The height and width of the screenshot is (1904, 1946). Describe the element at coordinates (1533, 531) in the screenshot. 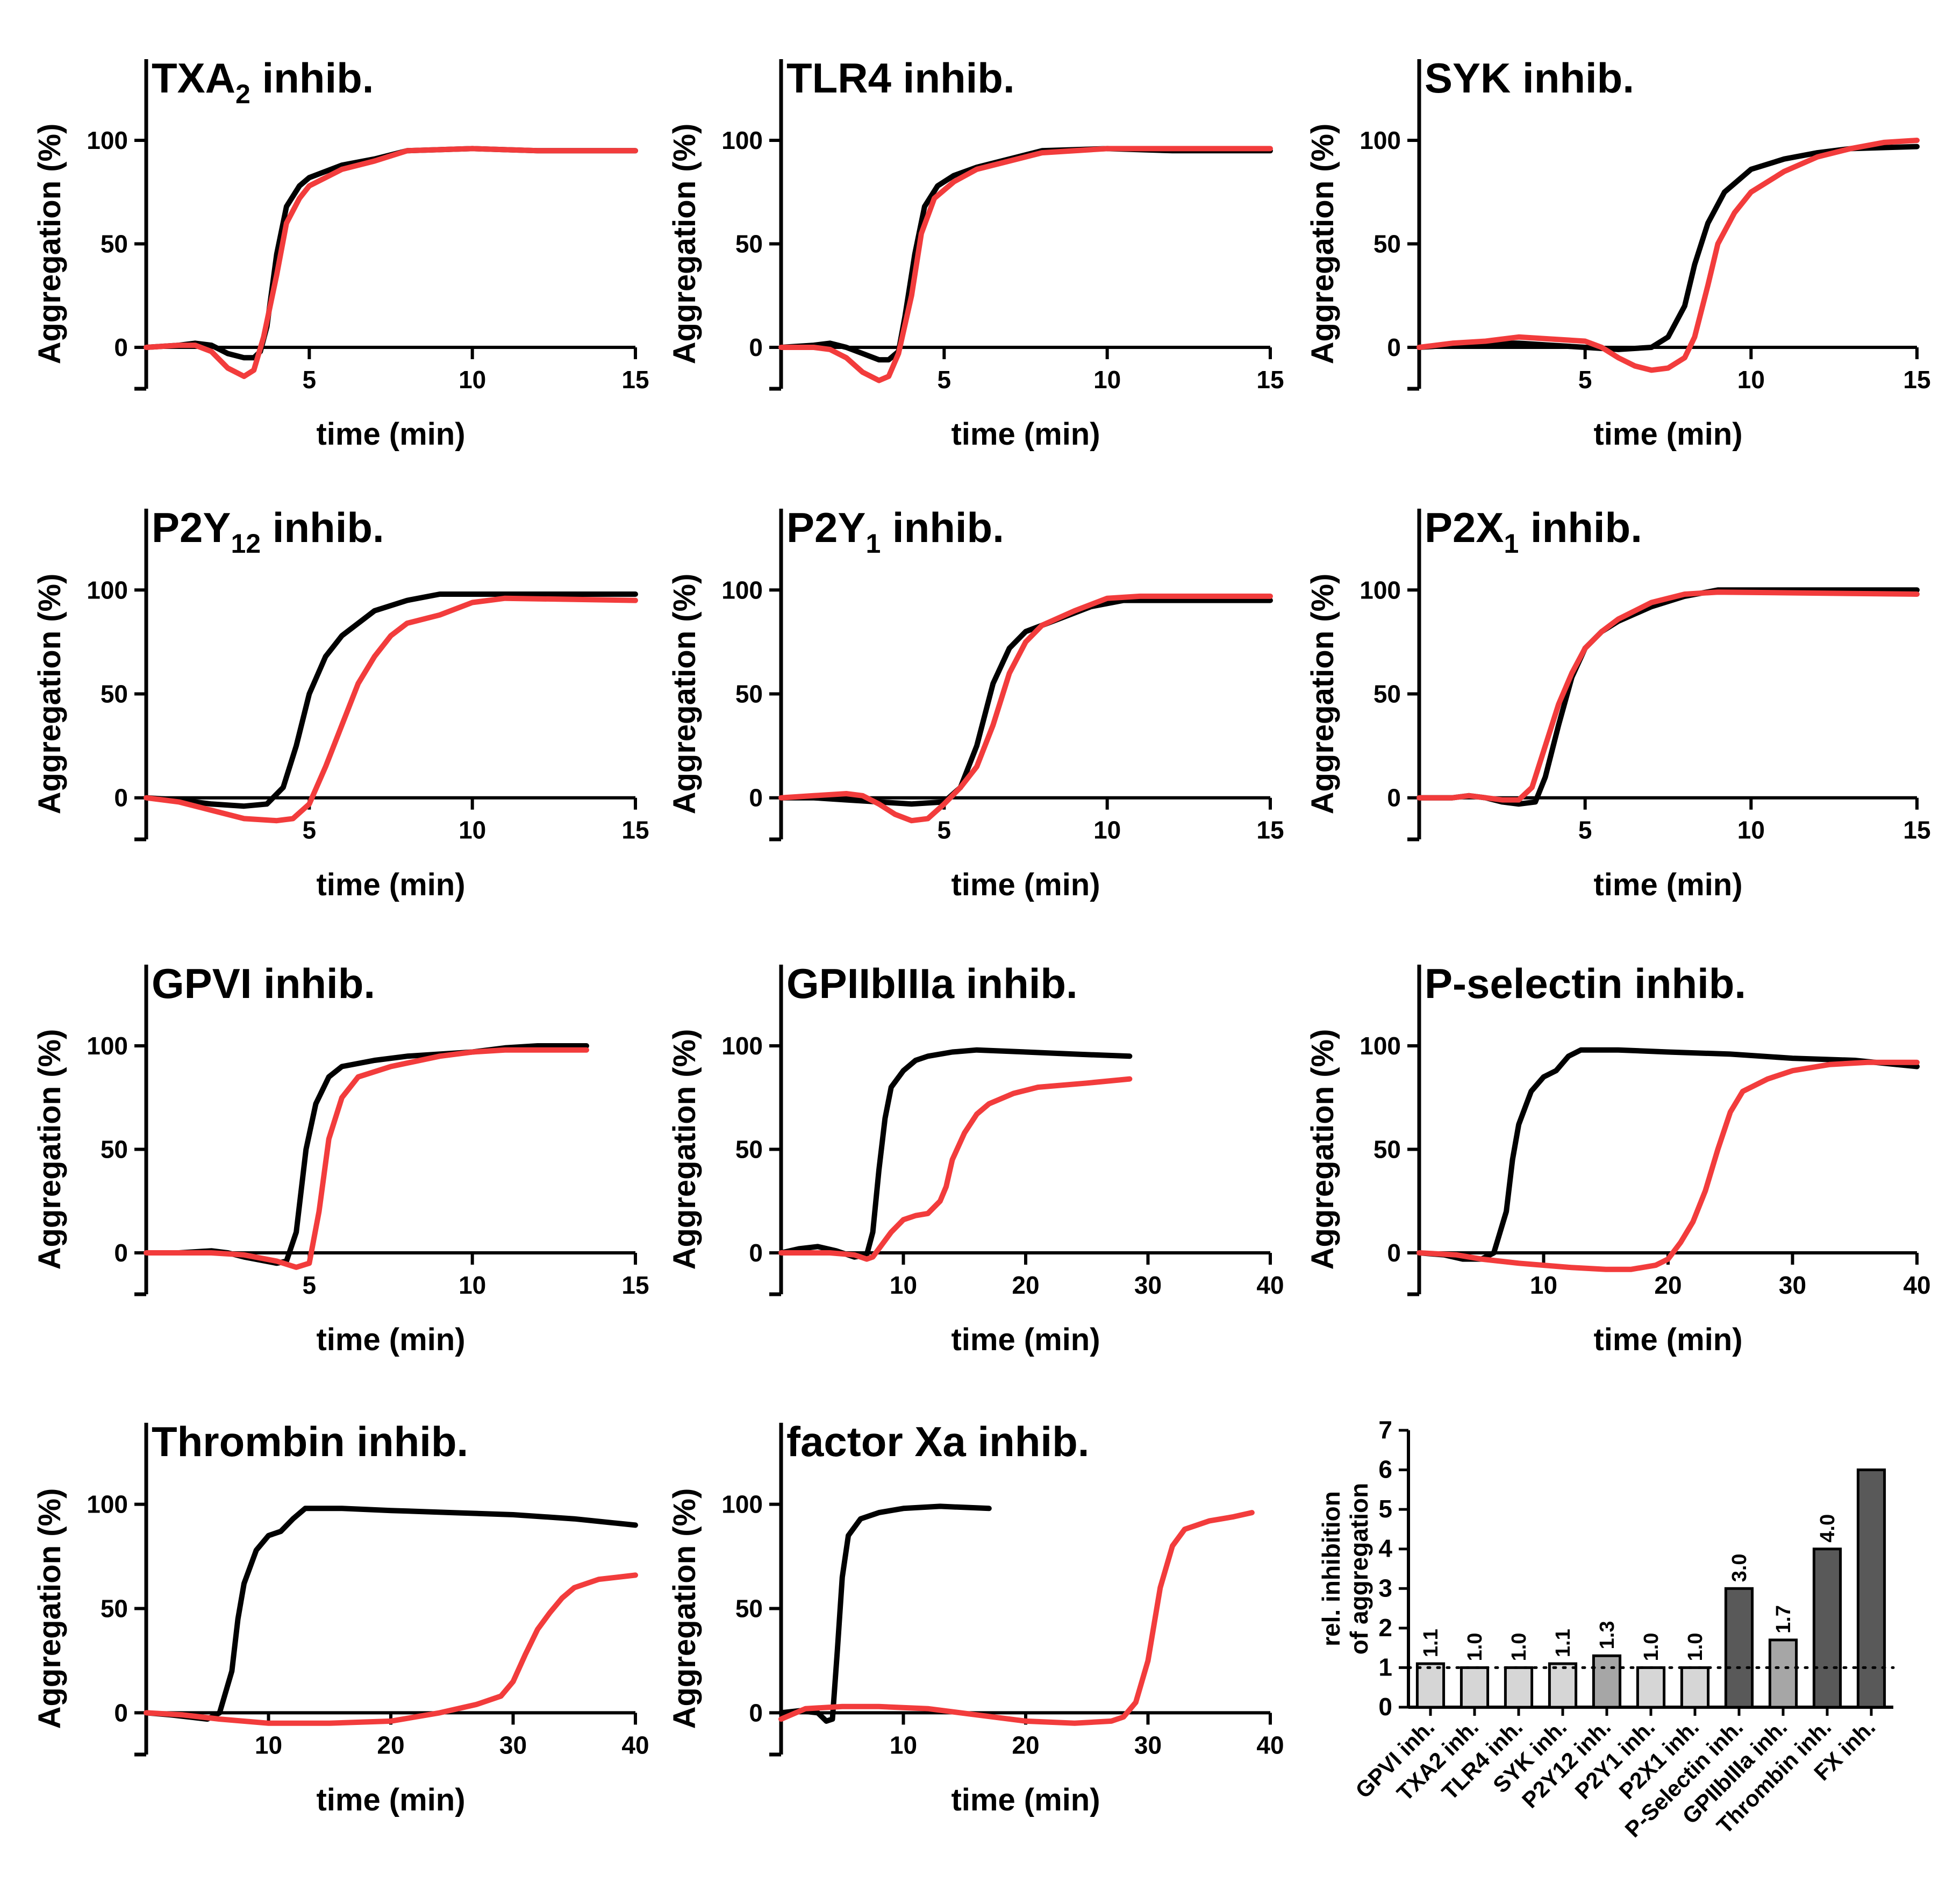

I see `panel-title: P2X1 inhib.` at that location.